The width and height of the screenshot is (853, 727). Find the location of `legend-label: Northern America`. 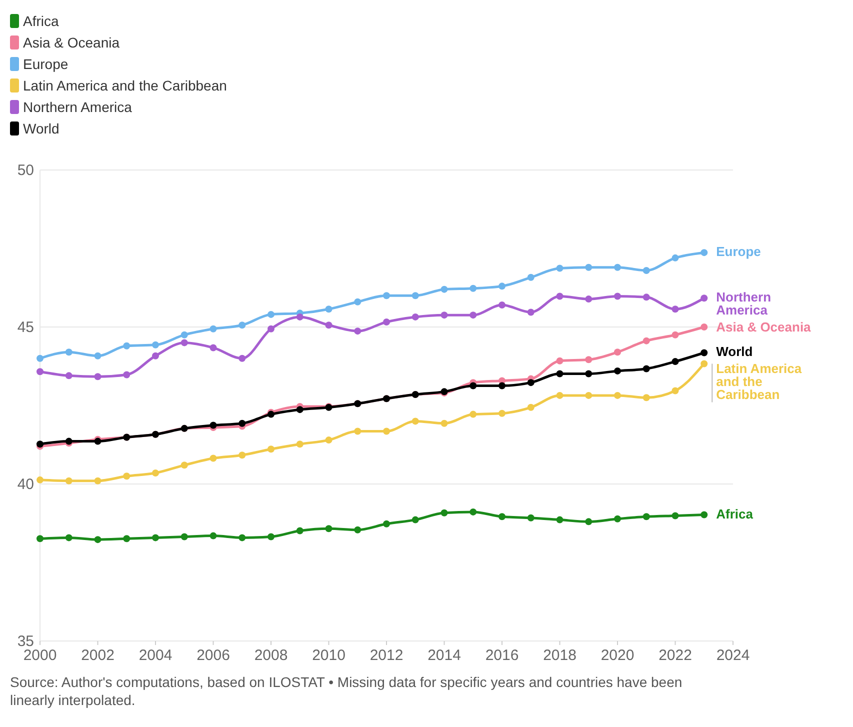

legend-label: Northern America is located at coordinates (77, 107).